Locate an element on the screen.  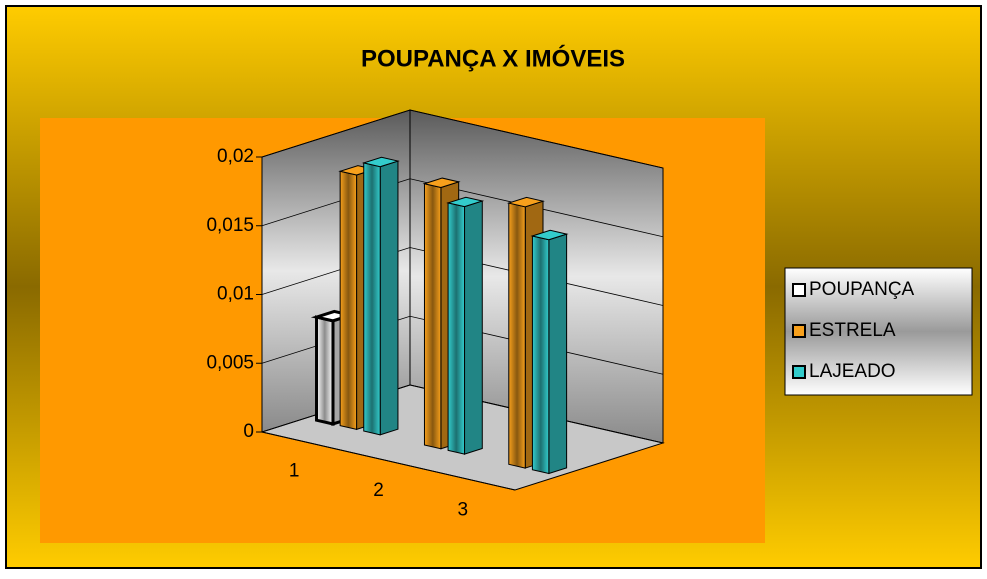
x-tick-label: 1 is located at coordinates (294, 471).